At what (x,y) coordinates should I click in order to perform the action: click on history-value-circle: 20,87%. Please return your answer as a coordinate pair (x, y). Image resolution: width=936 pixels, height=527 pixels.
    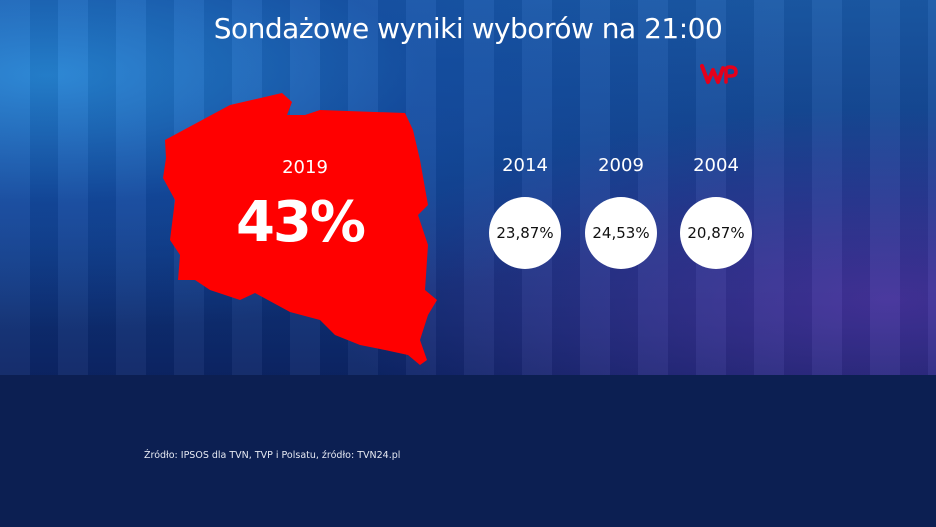
    Looking at the image, I should click on (716, 233).